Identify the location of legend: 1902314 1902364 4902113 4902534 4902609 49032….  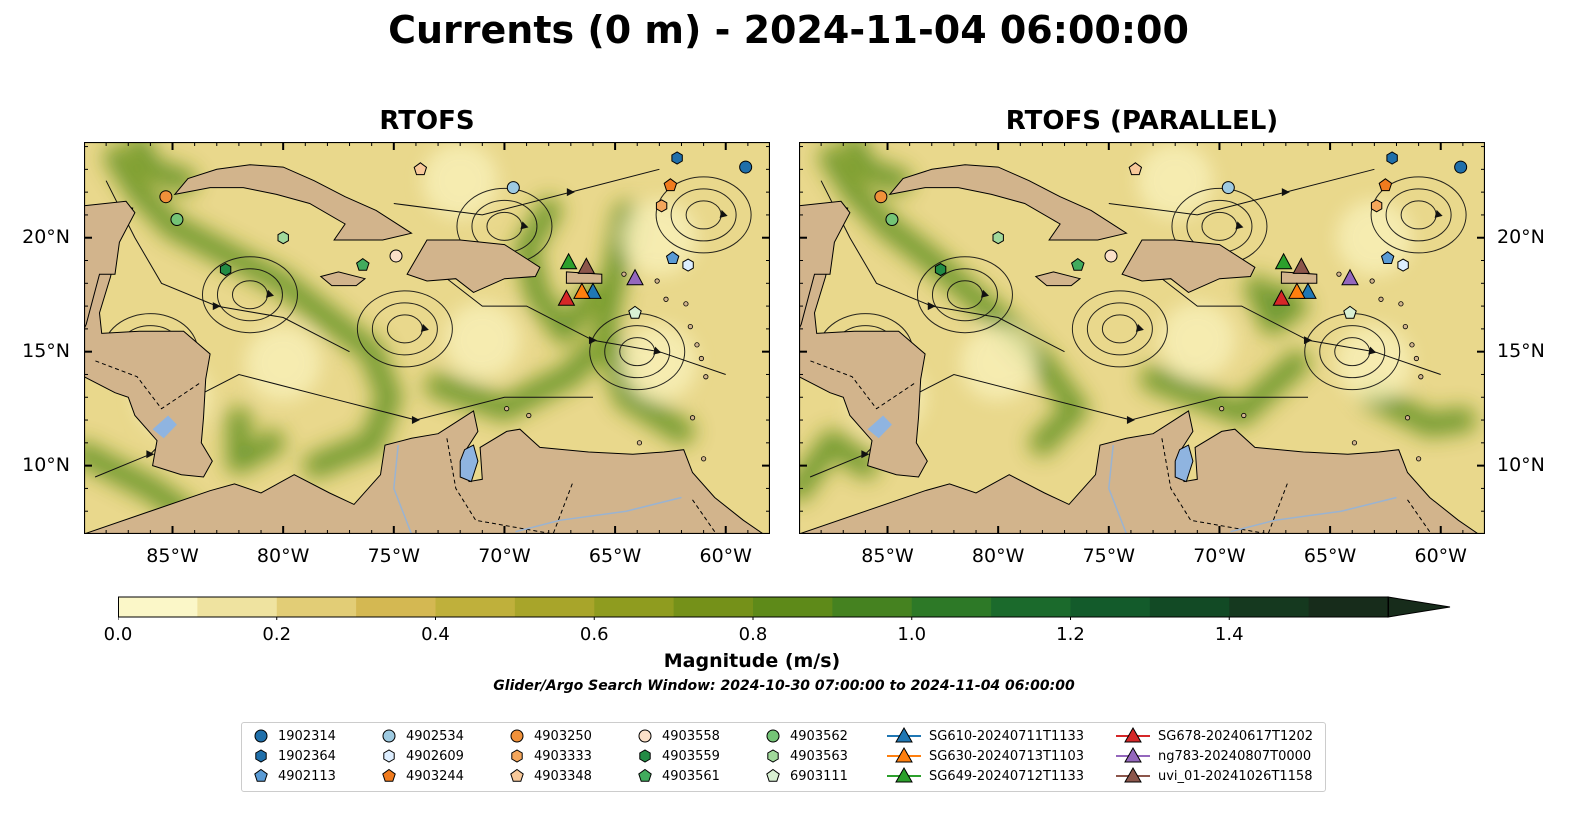
(783, 757).